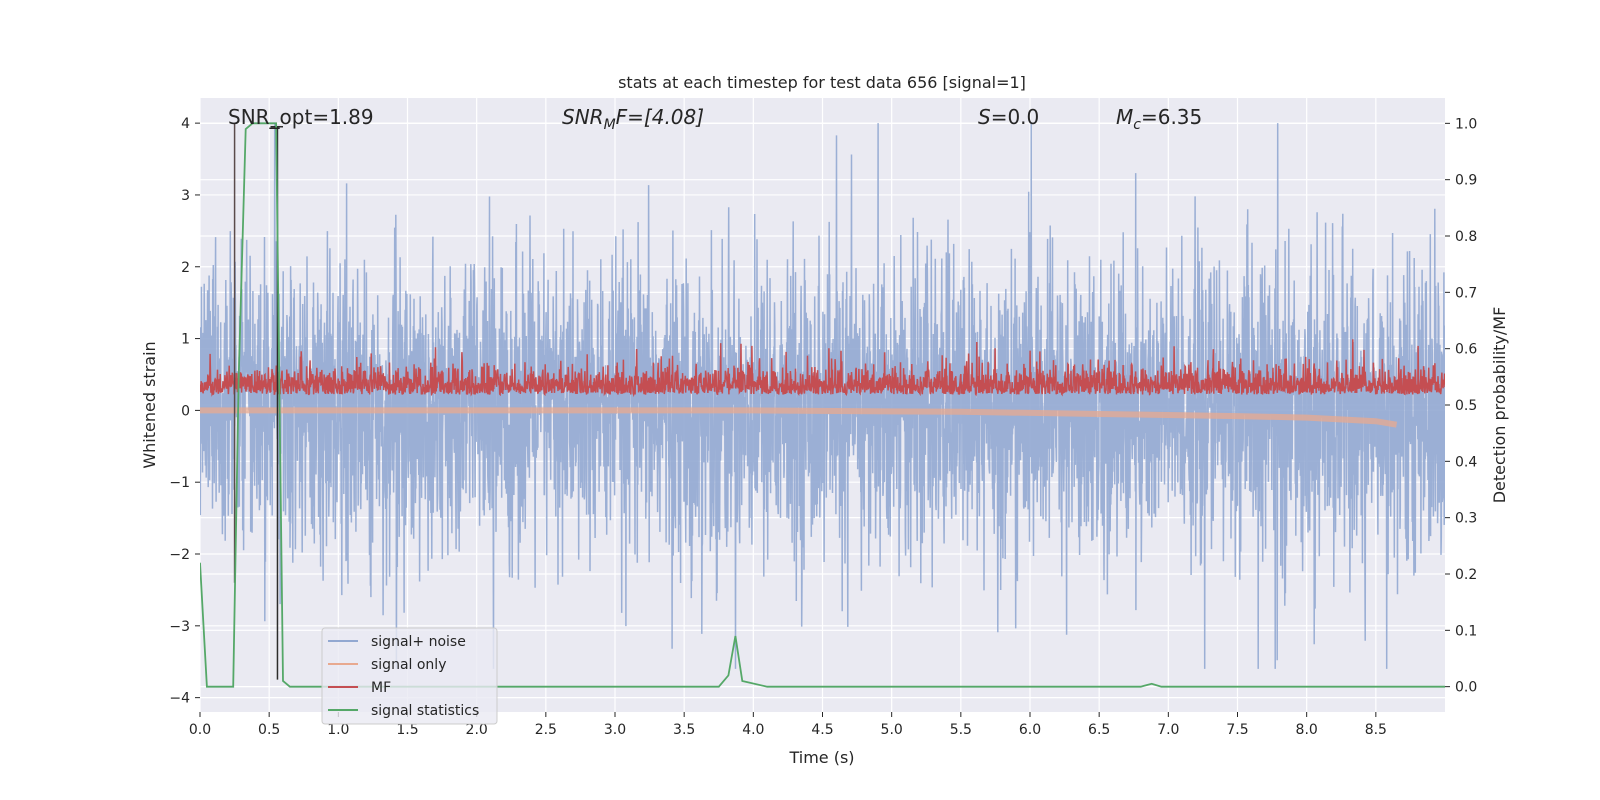  I want to click on y-axis-left-ticks: 4 3 2 1 0 −1 −2 −3 −4, so click(184, 411).